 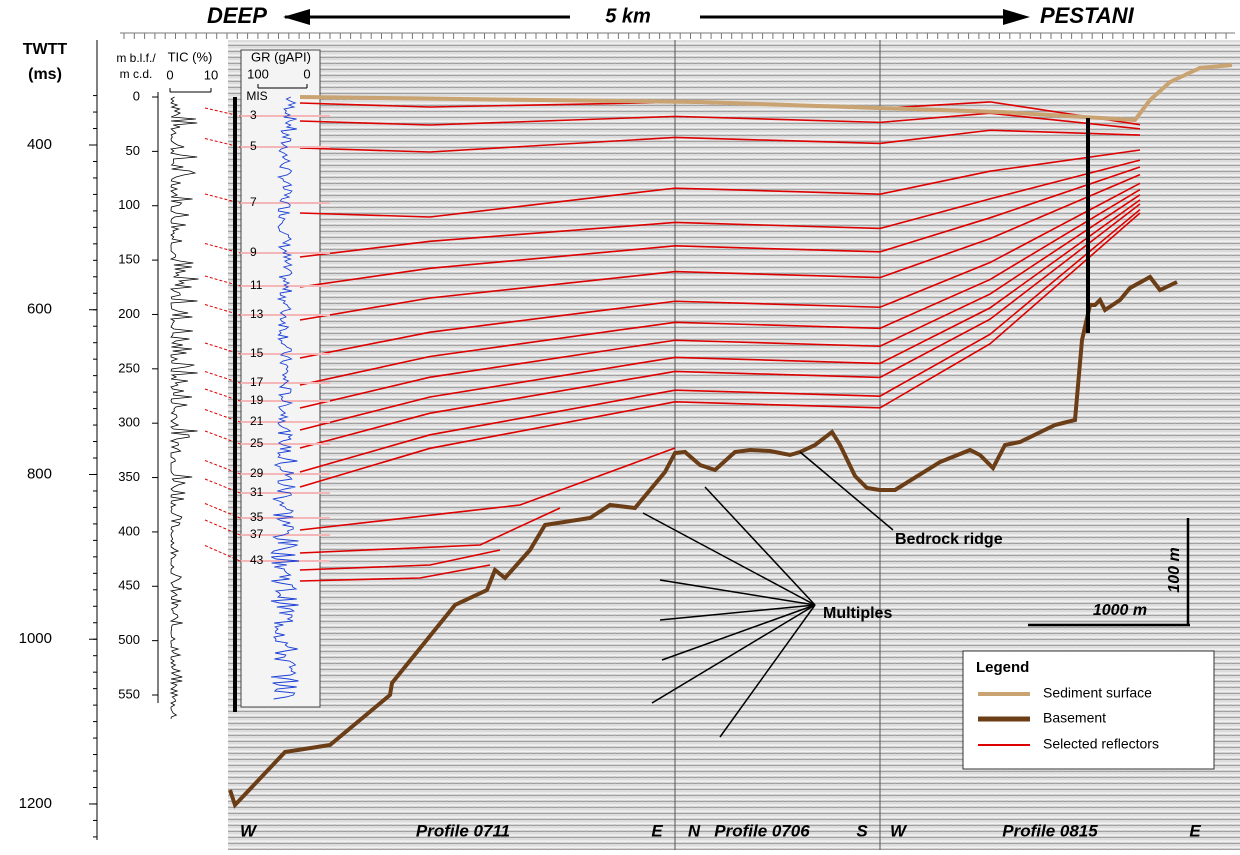 What do you see at coordinates (129, 639) in the screenshot?
I see `tick-label: 500` at bounding box center [129, 639].